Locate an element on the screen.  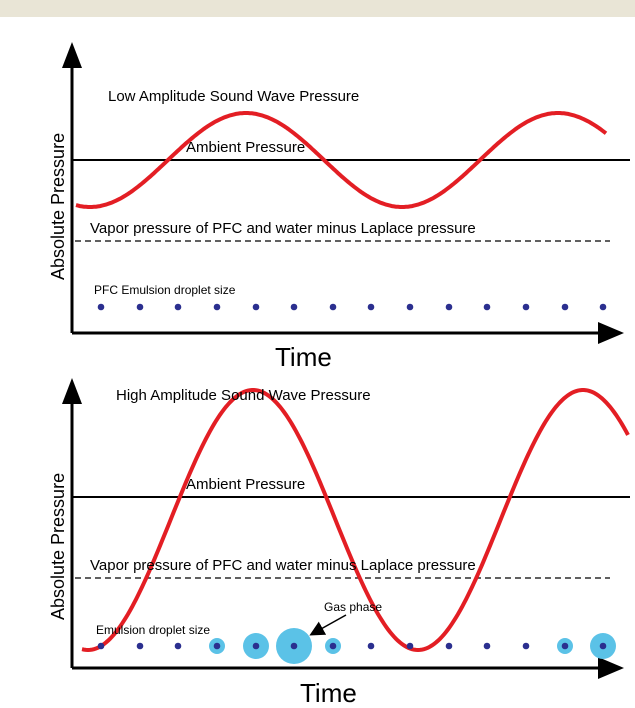
ambient-label-2: Ambient Pressure is located at coordinates (245, 484).